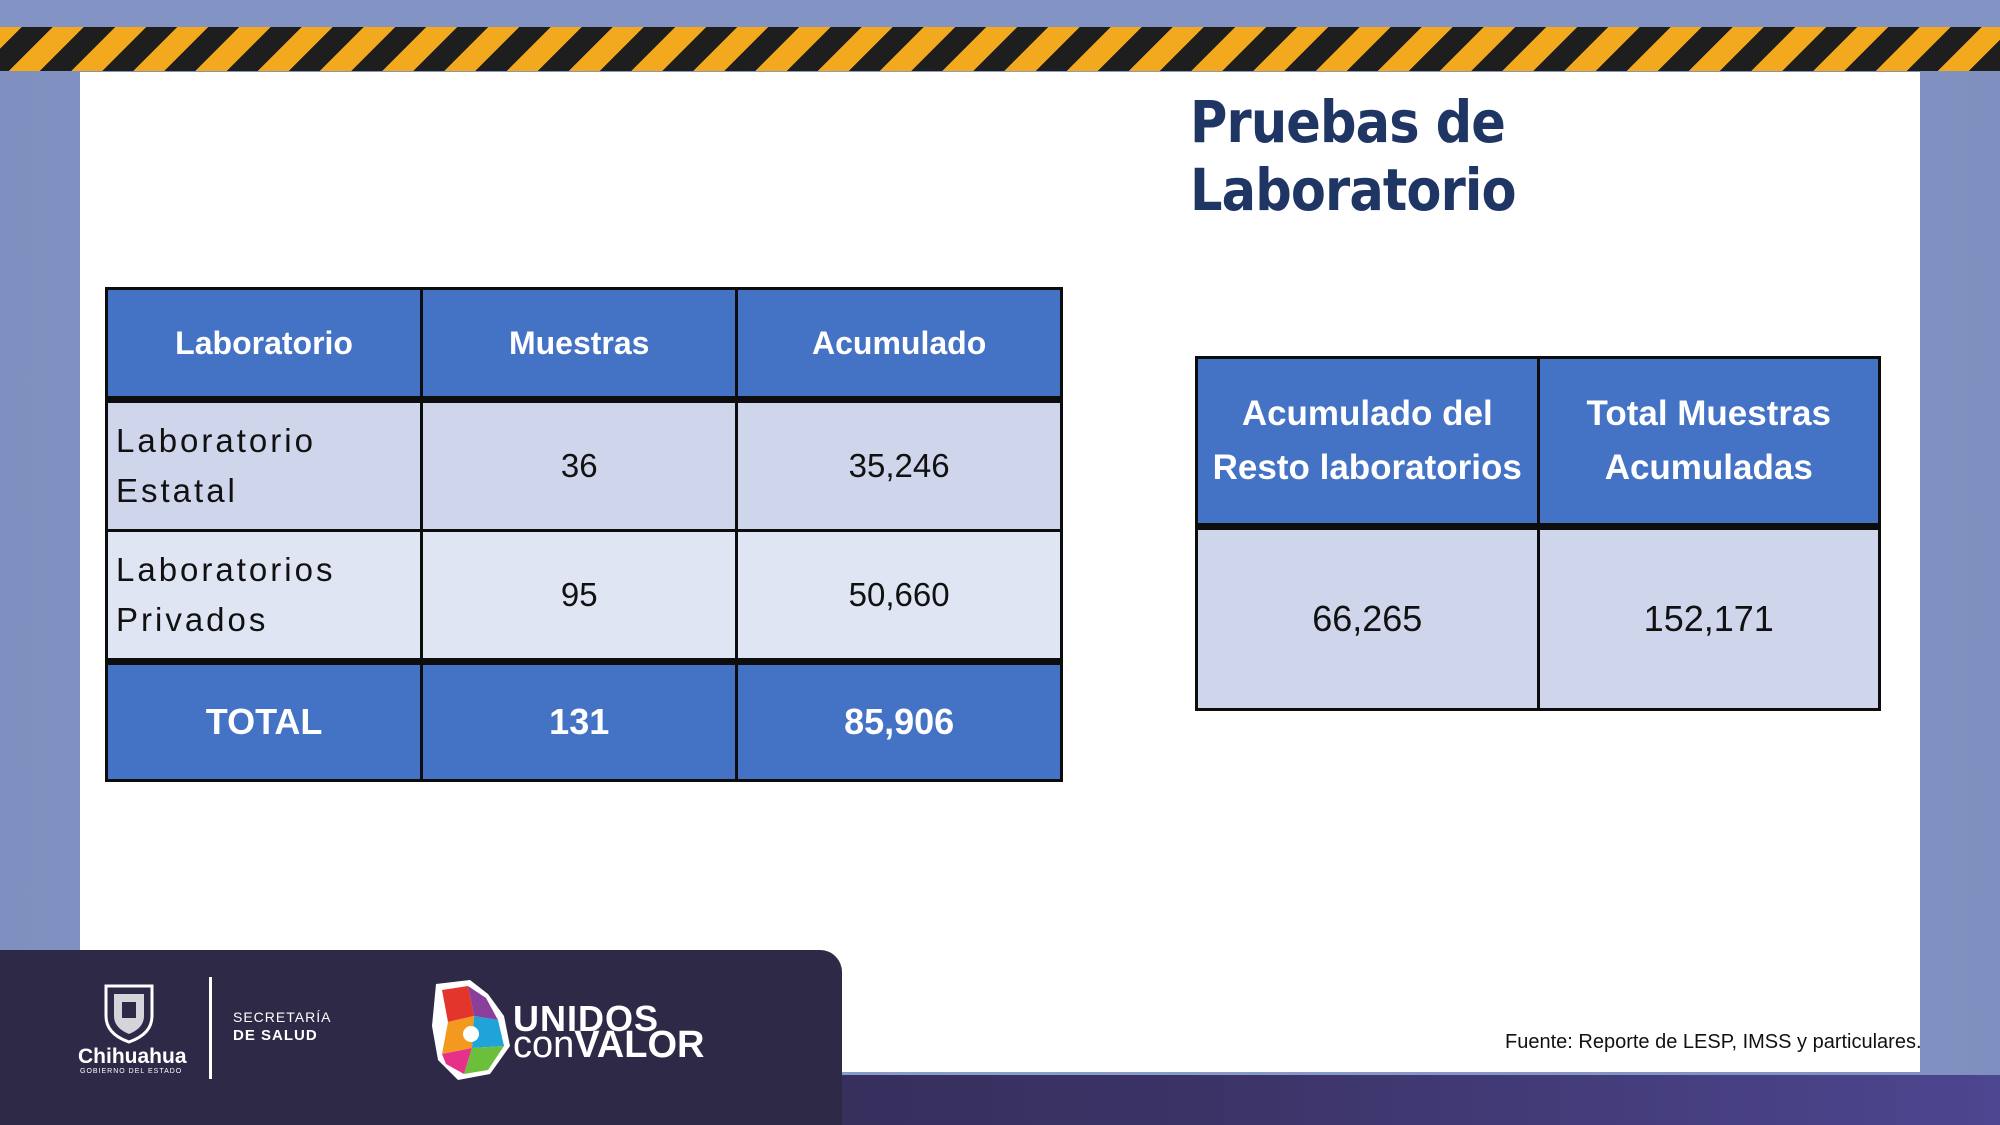  Describe the element at coordinates (226, 569) in the screenshot. I see `lab-name-line1: Laboratorios` at that location.